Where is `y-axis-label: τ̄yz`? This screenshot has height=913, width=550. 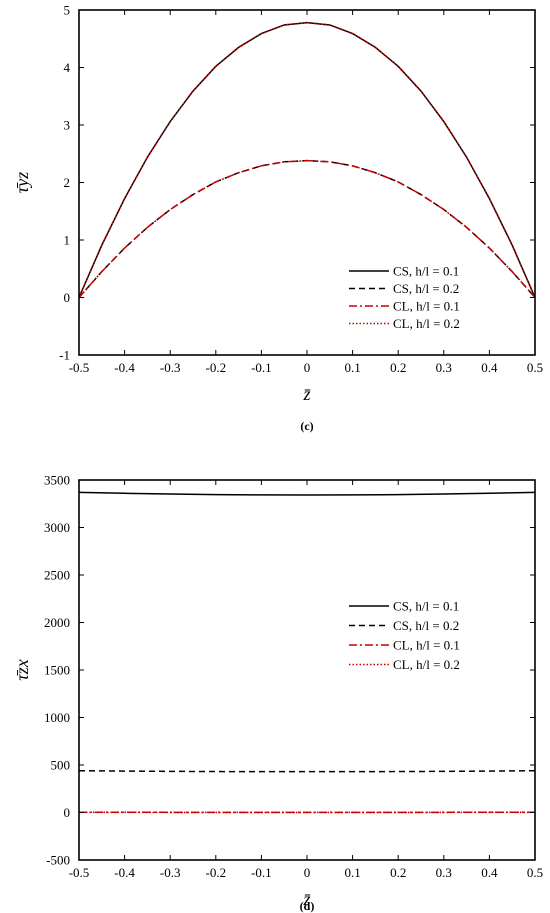 y-axis-label: τ̄yz is located at coordinates (22, 182).